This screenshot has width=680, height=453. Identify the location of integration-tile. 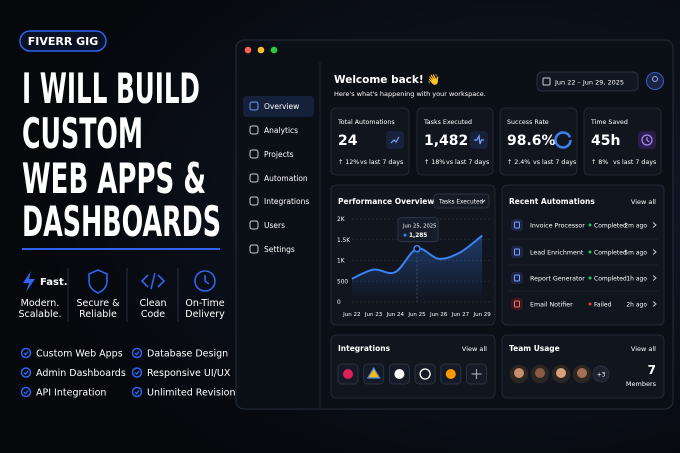
(425, 374).